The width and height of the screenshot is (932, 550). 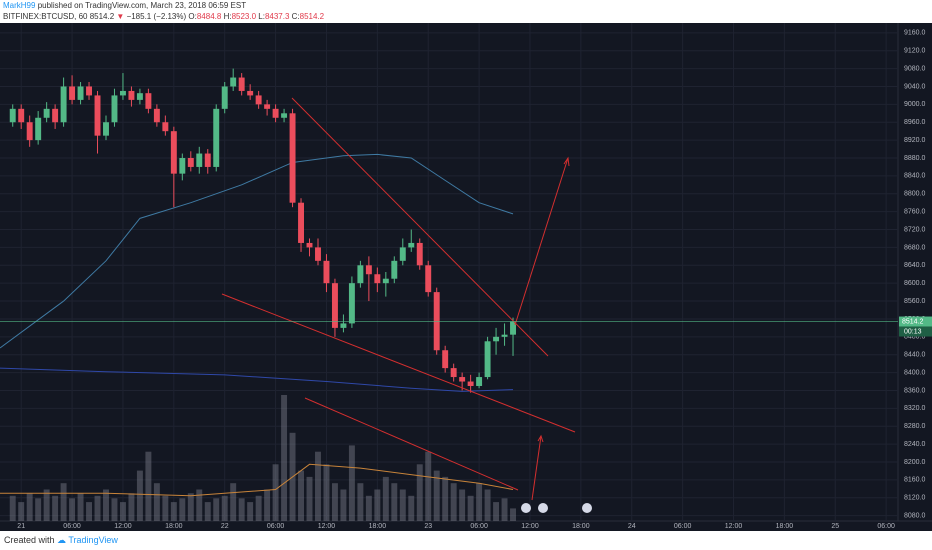 I want to click on o: 8484.8, so click(x=209, y=16).